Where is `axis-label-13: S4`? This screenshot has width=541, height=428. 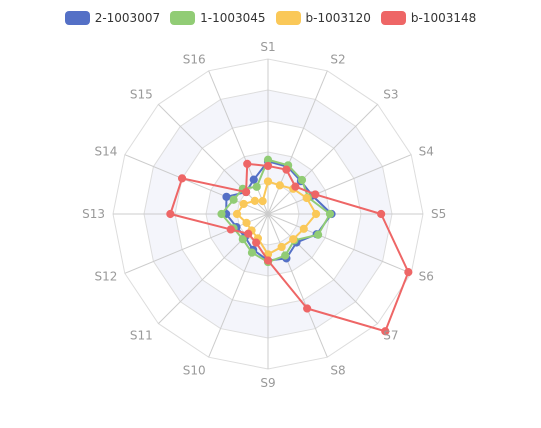
axis-label-13: S4 is located at coordinates (426, 152).